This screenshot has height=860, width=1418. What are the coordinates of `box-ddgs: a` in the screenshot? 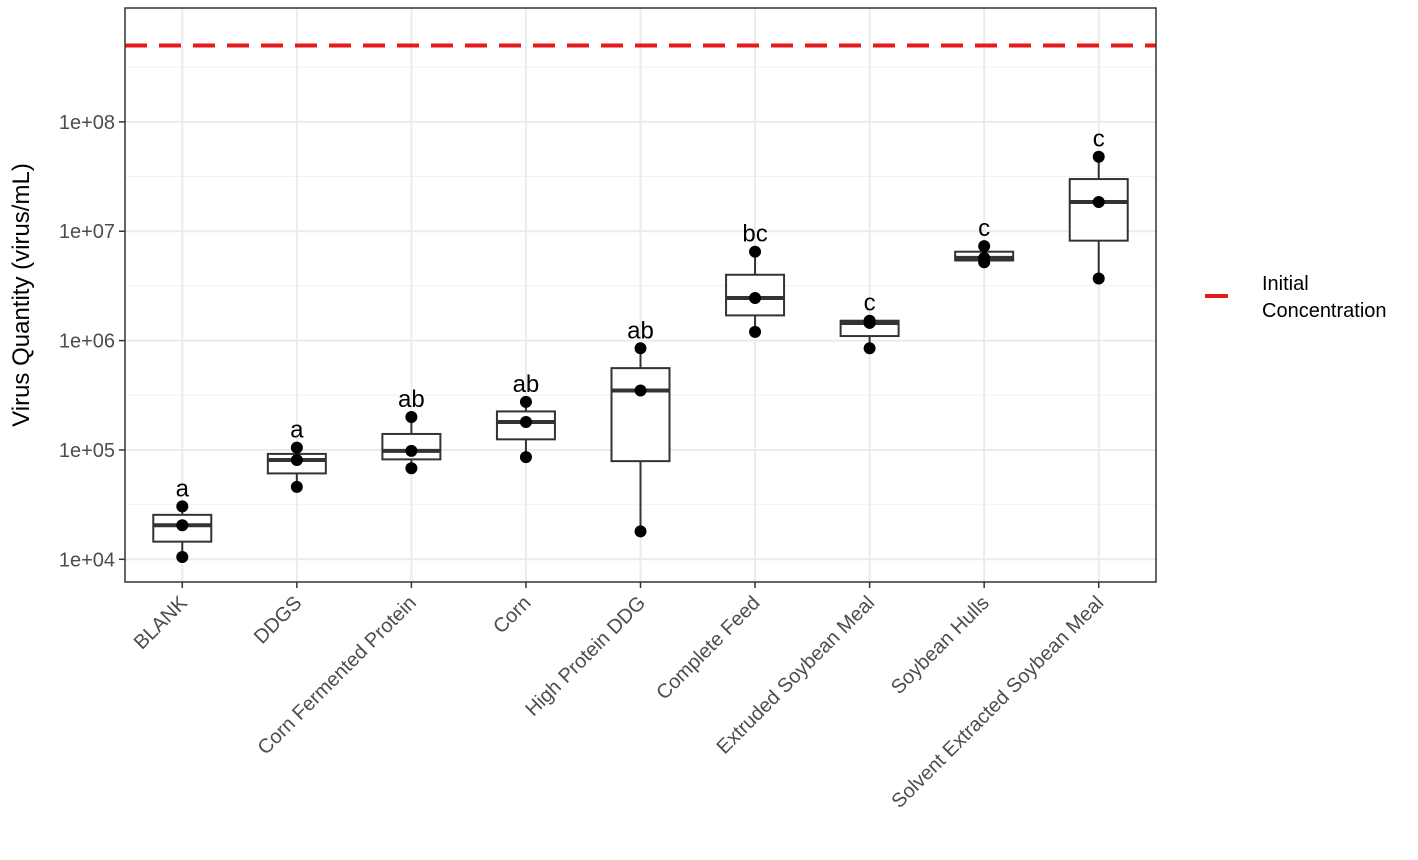 It's located at (296, 455).